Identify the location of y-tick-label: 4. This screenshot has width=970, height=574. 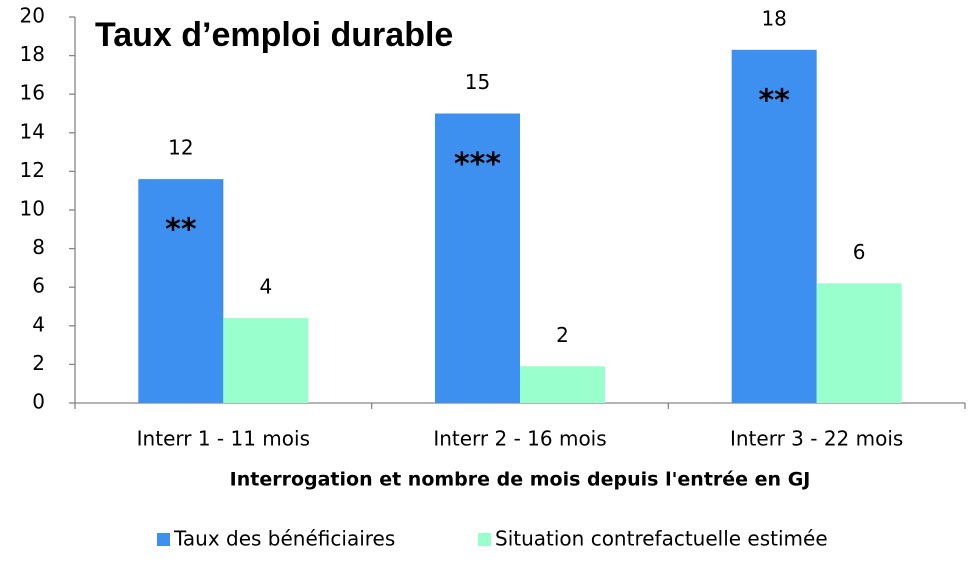
(38, 324).